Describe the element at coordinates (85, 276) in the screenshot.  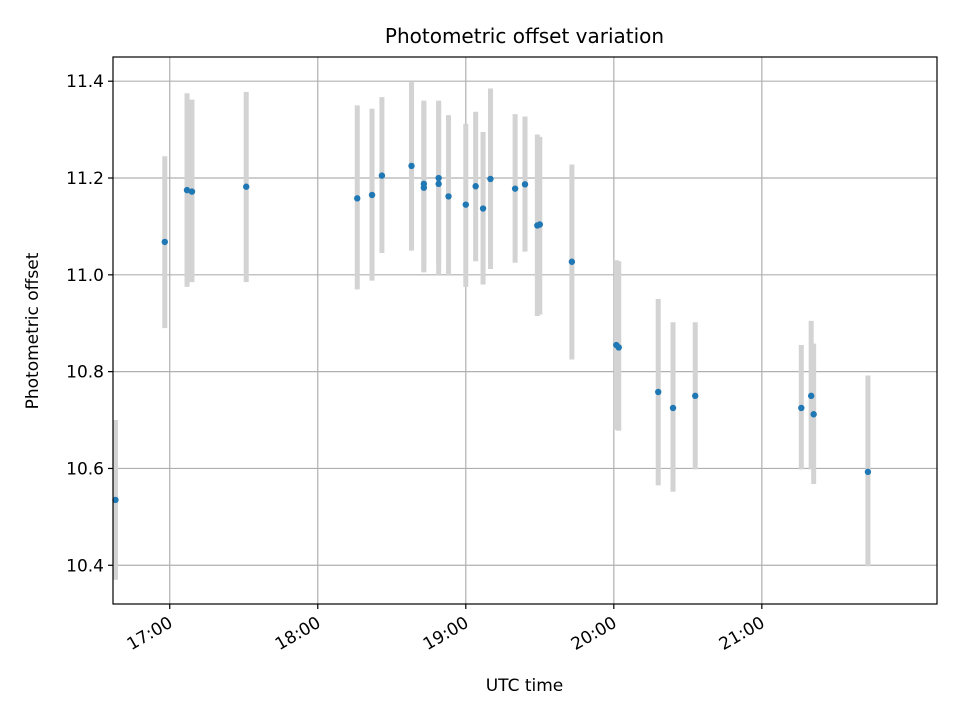
I see `y-tick-label: 11.0` at that location.